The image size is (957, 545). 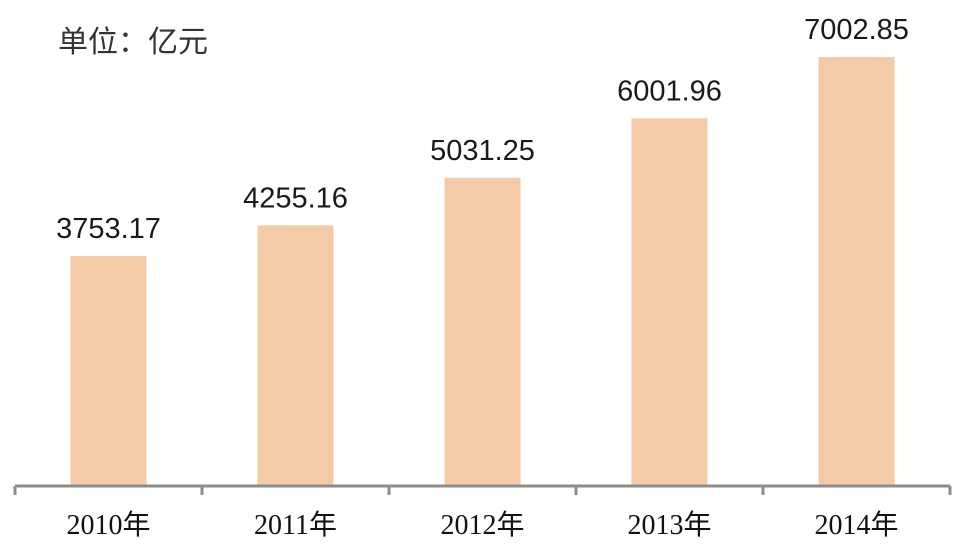 I want to click on x-axis: 2010年 2011年 2012年 2013年 2014年, so click(x=482, y=512).